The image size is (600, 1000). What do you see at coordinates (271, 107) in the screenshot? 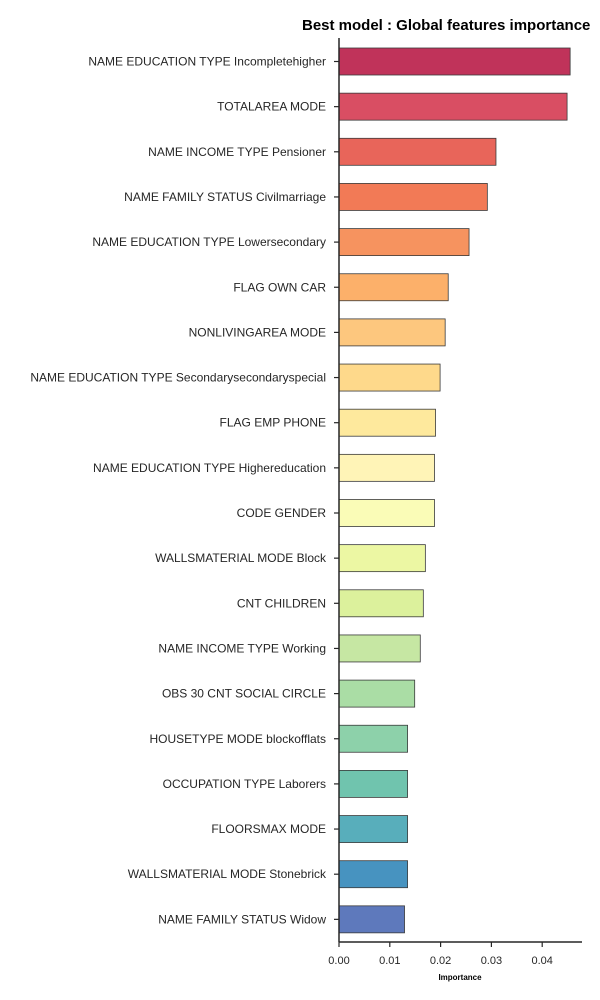
I see `y-tick-label: TOTALAREA MODE` at bounding box center [271, 107].